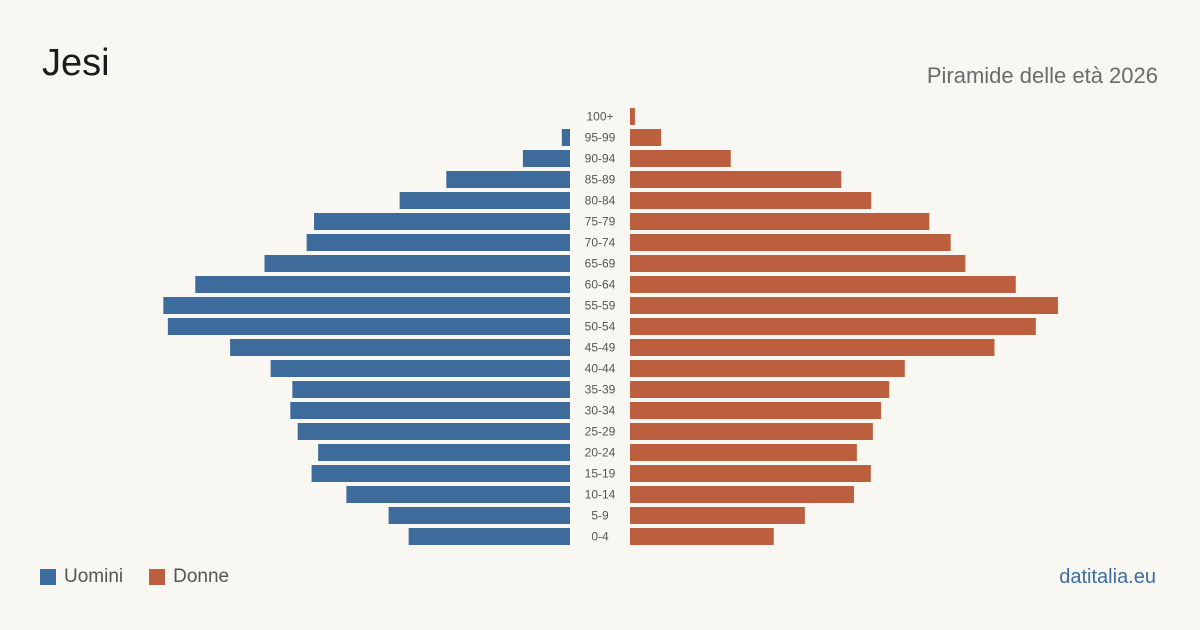 The width and height of the screenshot is (1200, 630). Describe the element at coordinates (632, 116) in the screenshot. I see `bar-women-100plus` at that location.